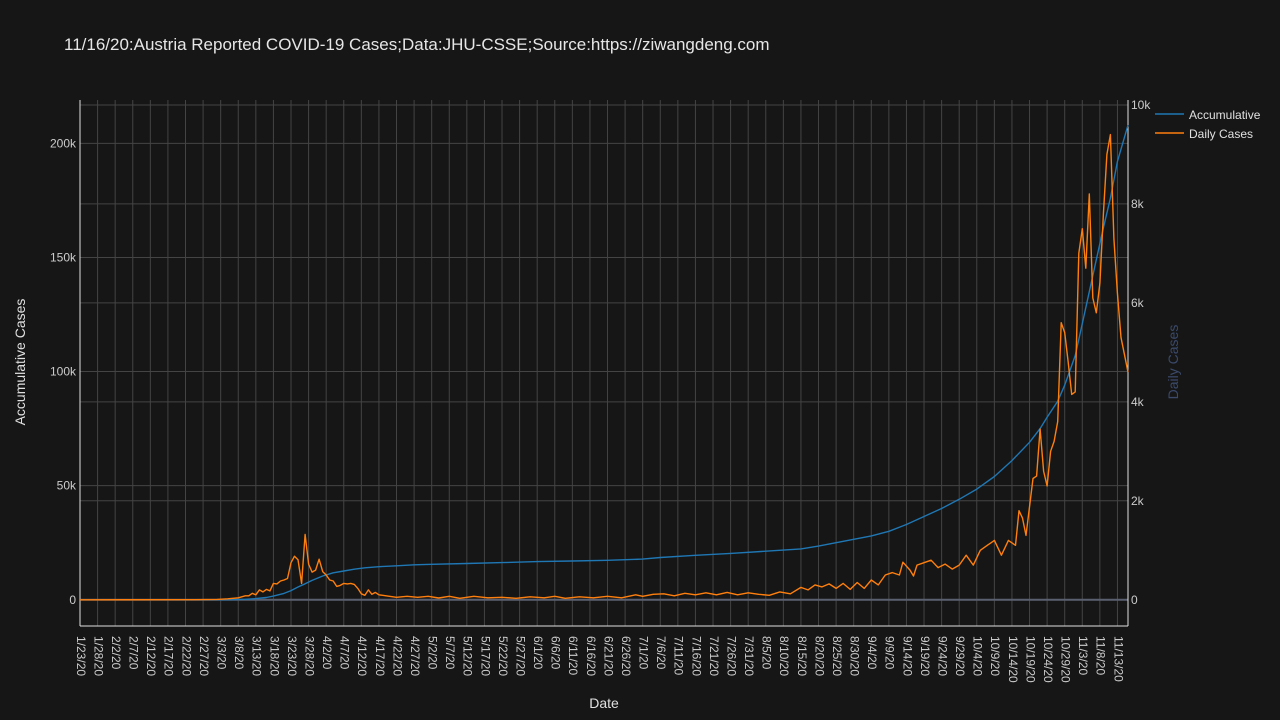 Image resolution: width=1280 pixels, height=720 pixels. What do you see at coordinates (819, 656) in the screenshot?
I see `x-tick-label: 8/20/20` at bounding box center [819, 656].